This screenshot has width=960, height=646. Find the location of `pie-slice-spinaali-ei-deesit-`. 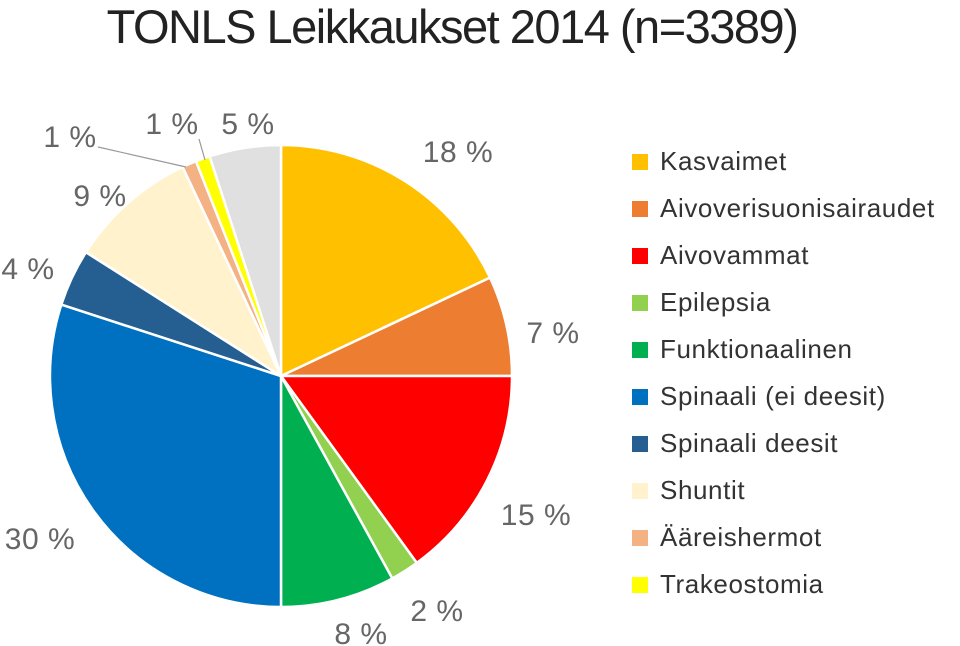

pie-slice-spinaali-ei-deesit- is located at coordinates (165, 456).